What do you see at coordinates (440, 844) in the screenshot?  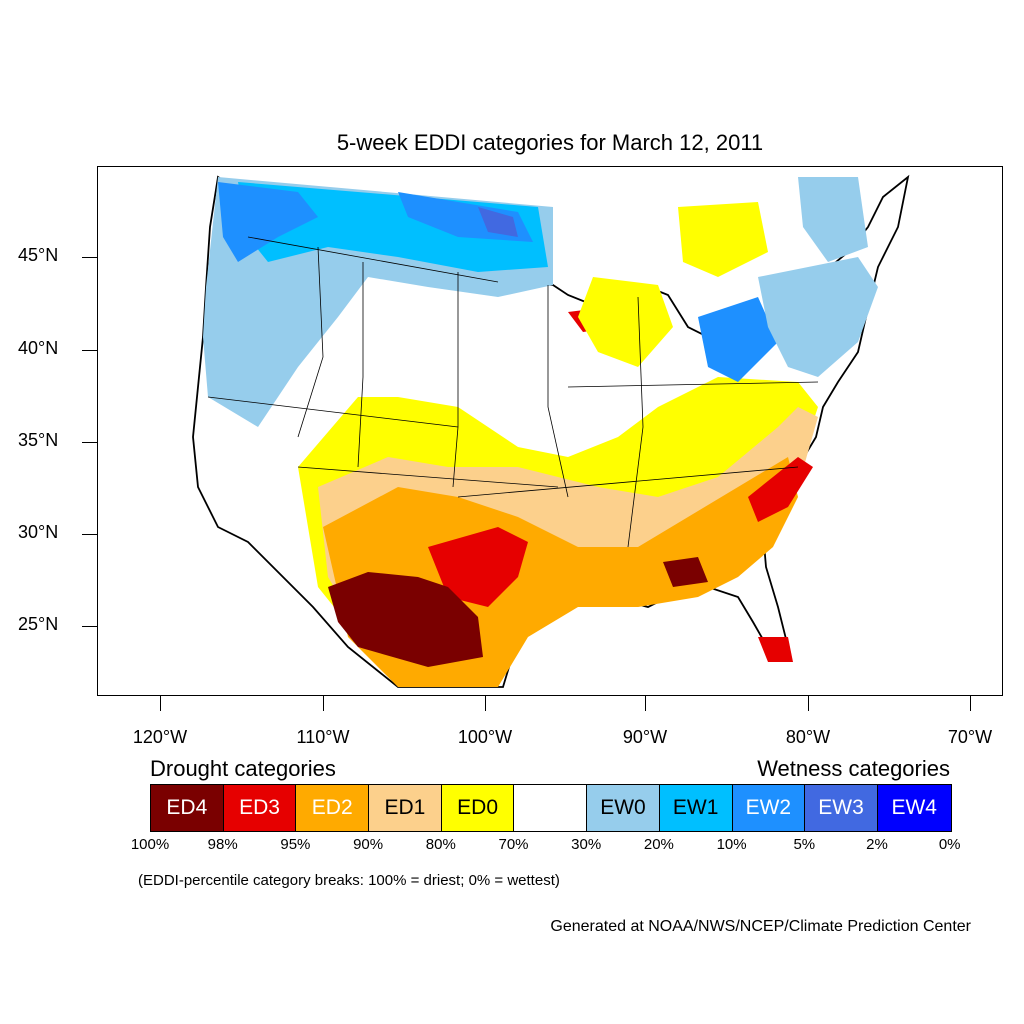 I see `percent-break: 80%` at bounding box center [440, 844].